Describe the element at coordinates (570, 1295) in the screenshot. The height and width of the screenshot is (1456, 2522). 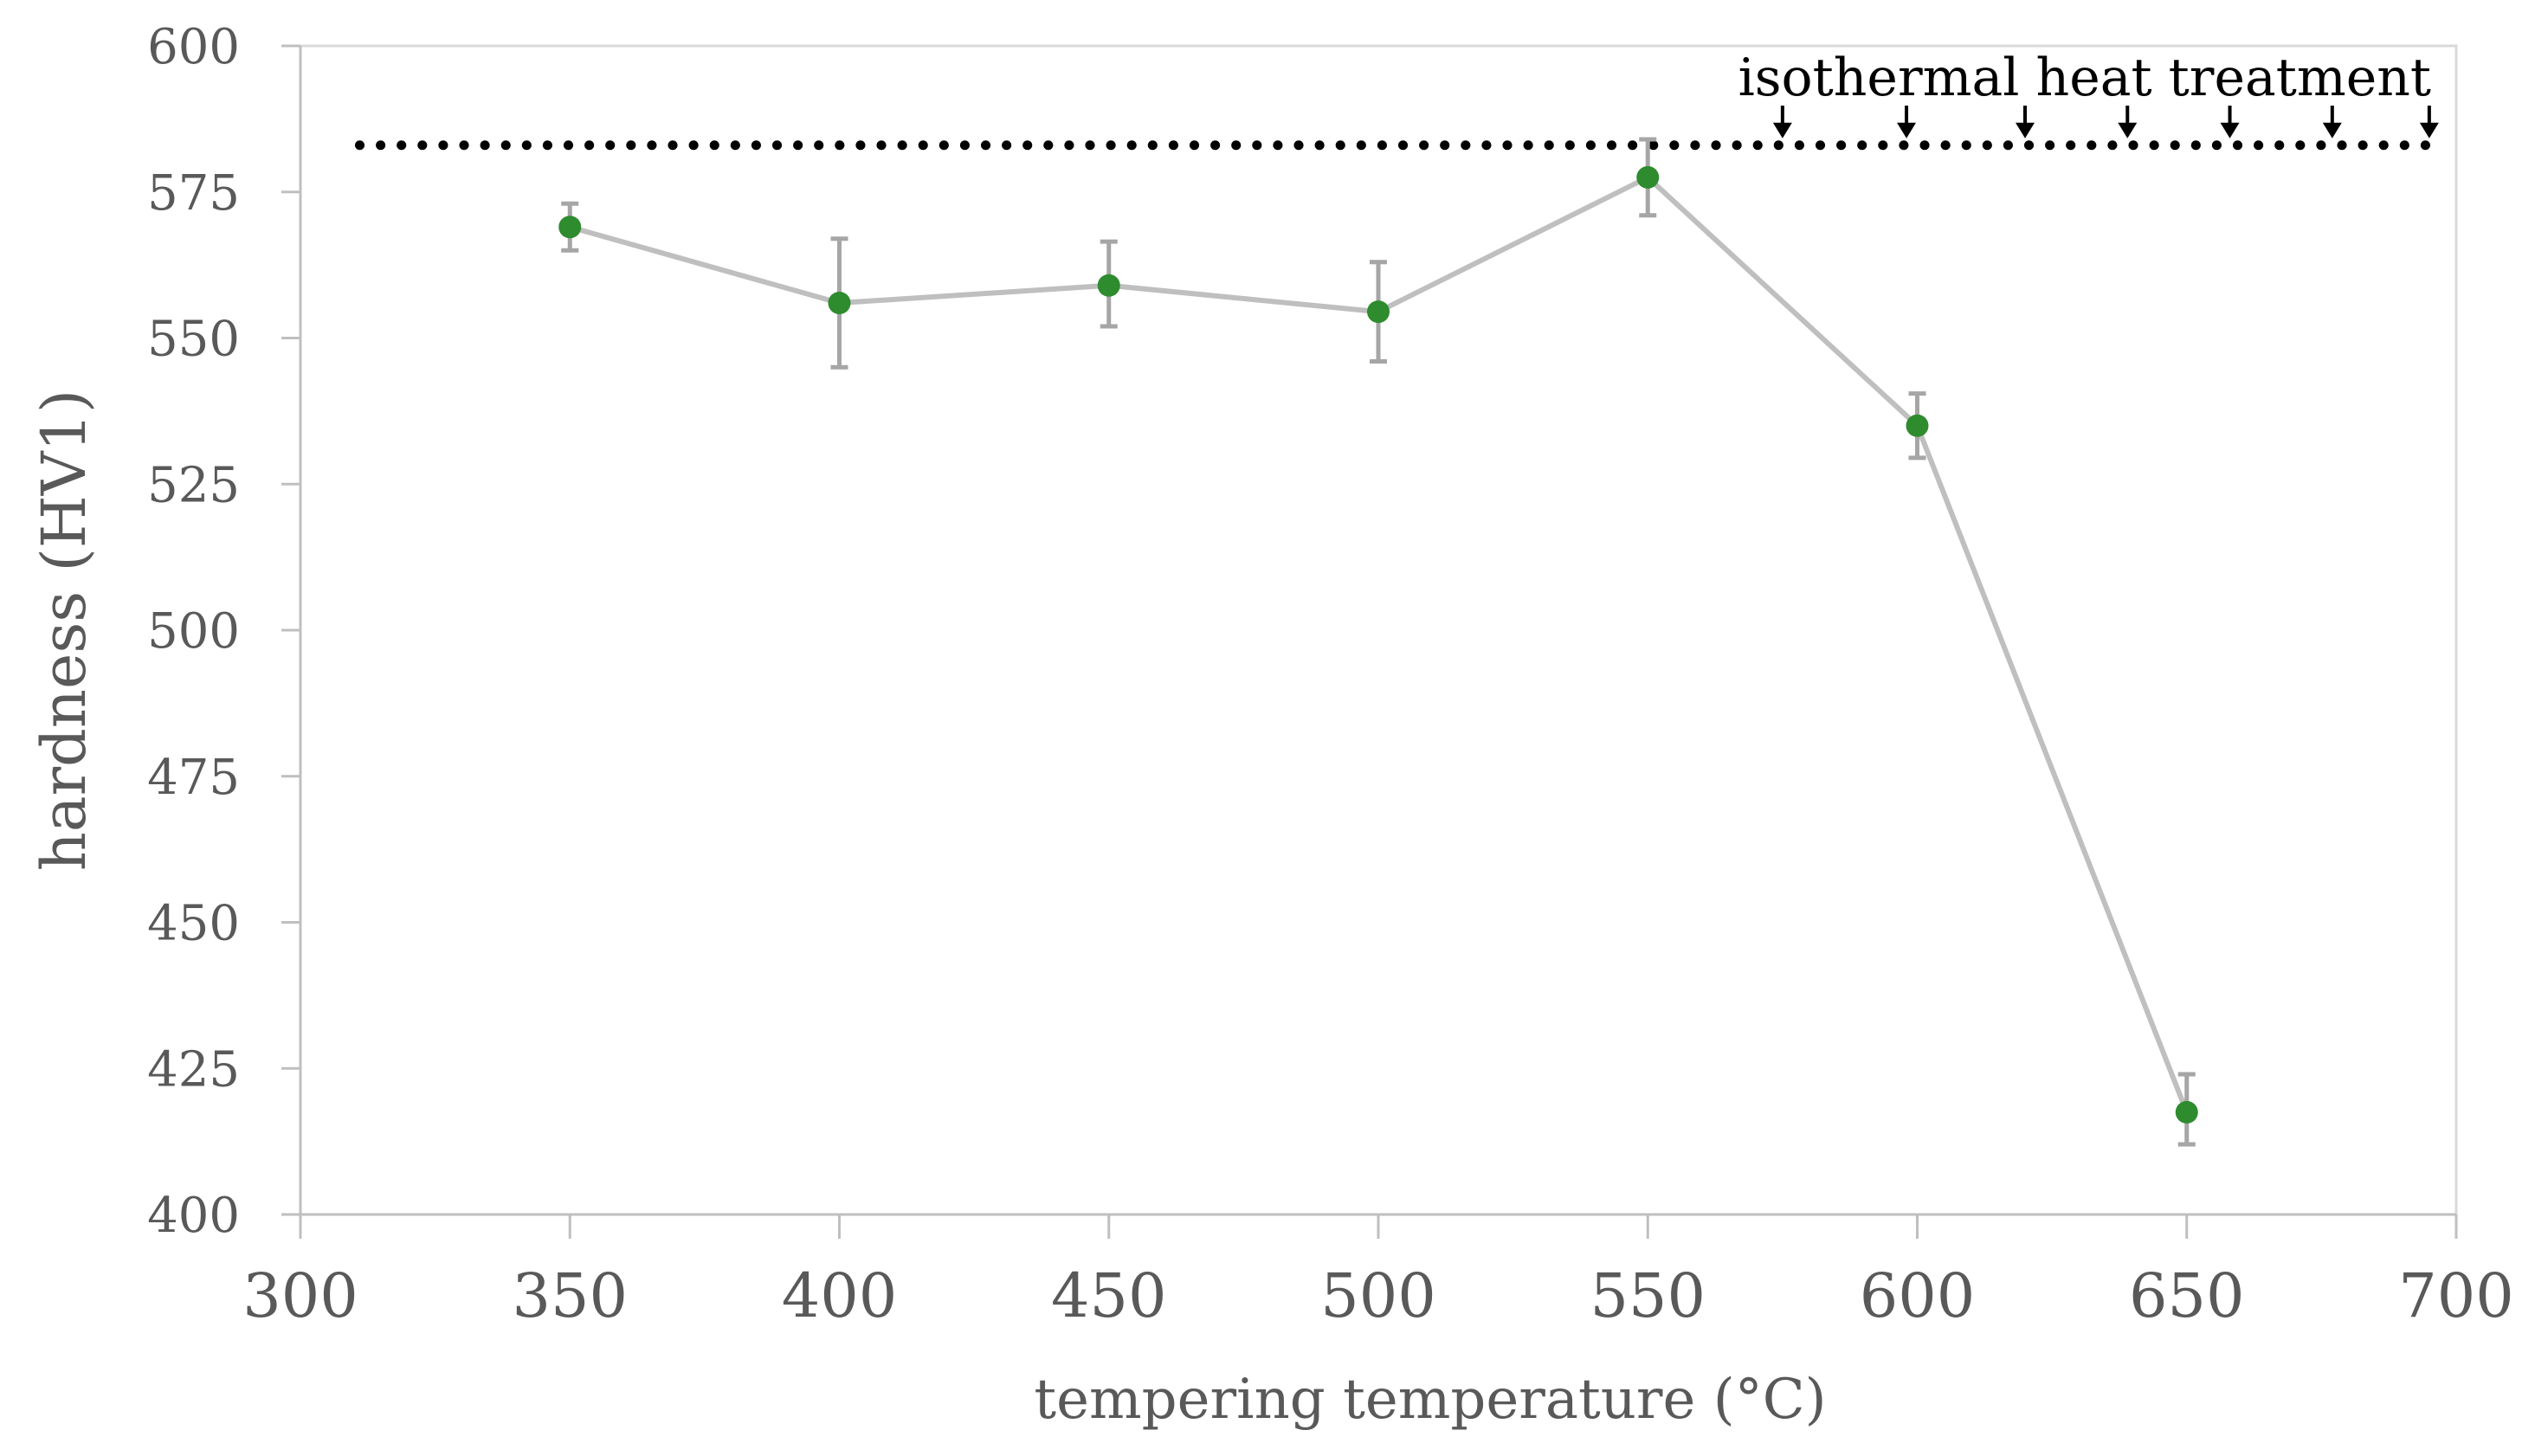
I see `x-tick-label: 350` at that location.